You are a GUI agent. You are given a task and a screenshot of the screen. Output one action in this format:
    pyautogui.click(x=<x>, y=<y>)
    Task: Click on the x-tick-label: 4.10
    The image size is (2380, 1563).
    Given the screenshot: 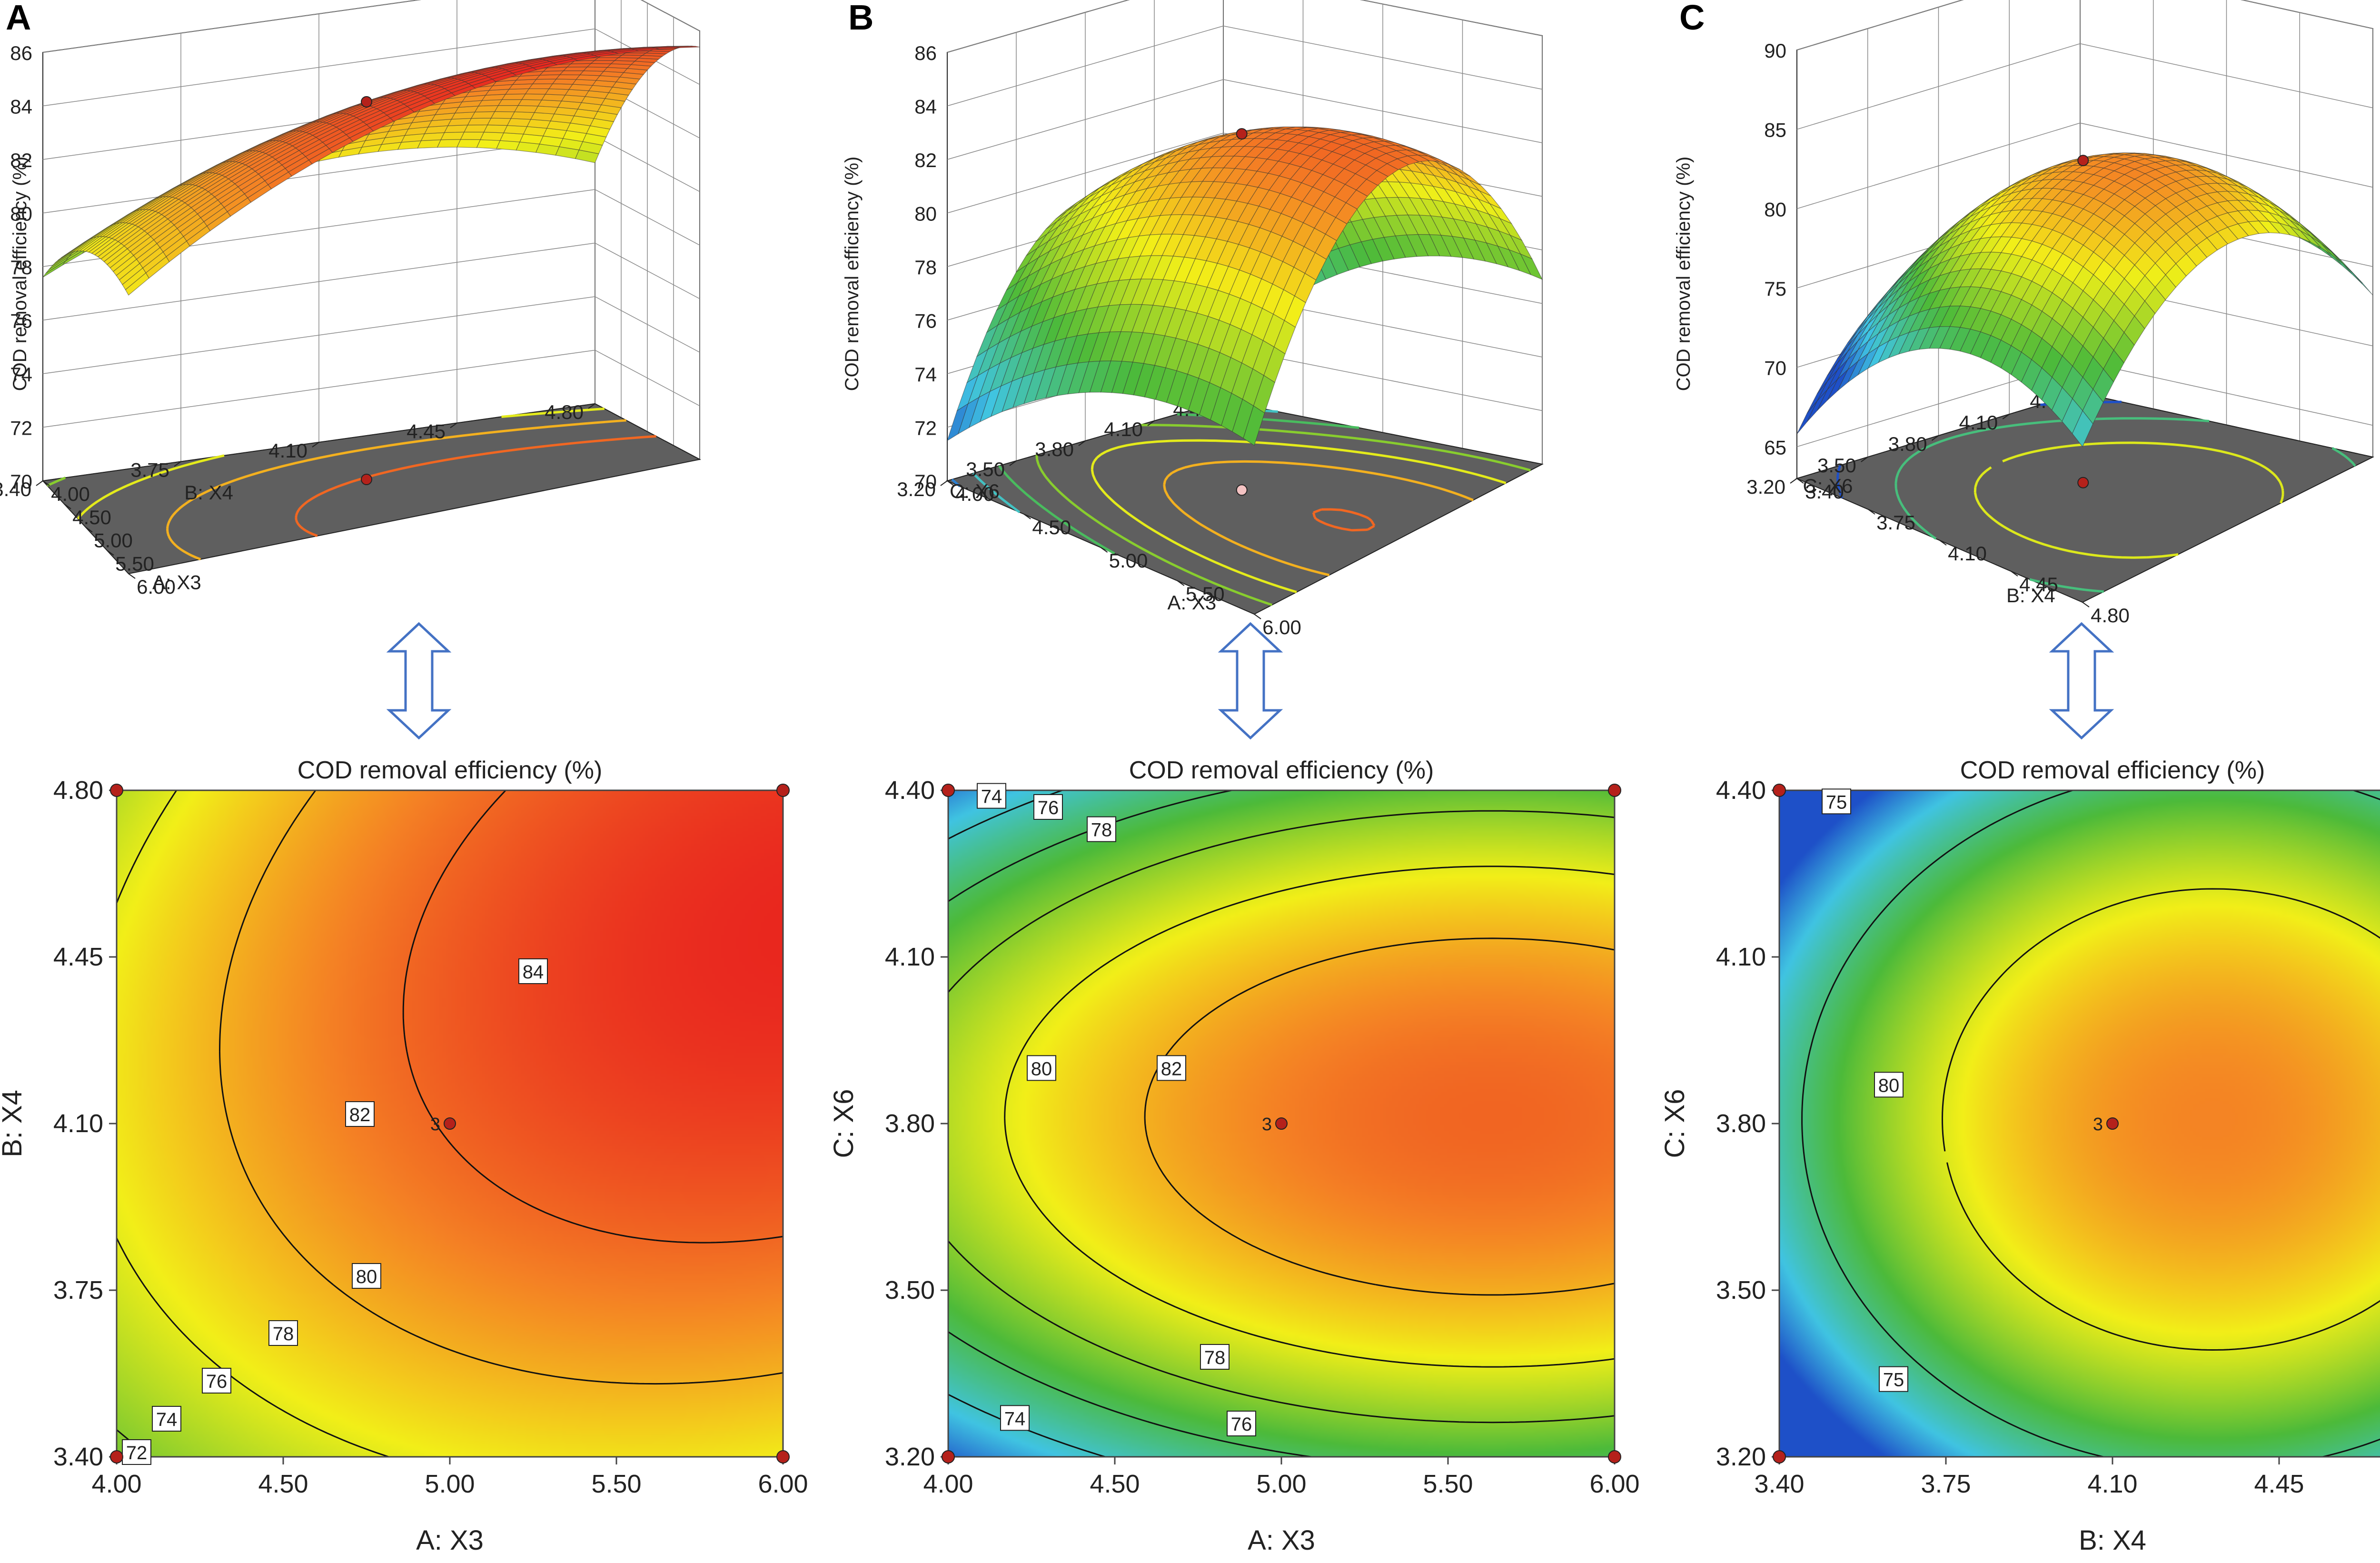 What is the action you would take?
    pyautogui.click(x=2112, y=1484)
    